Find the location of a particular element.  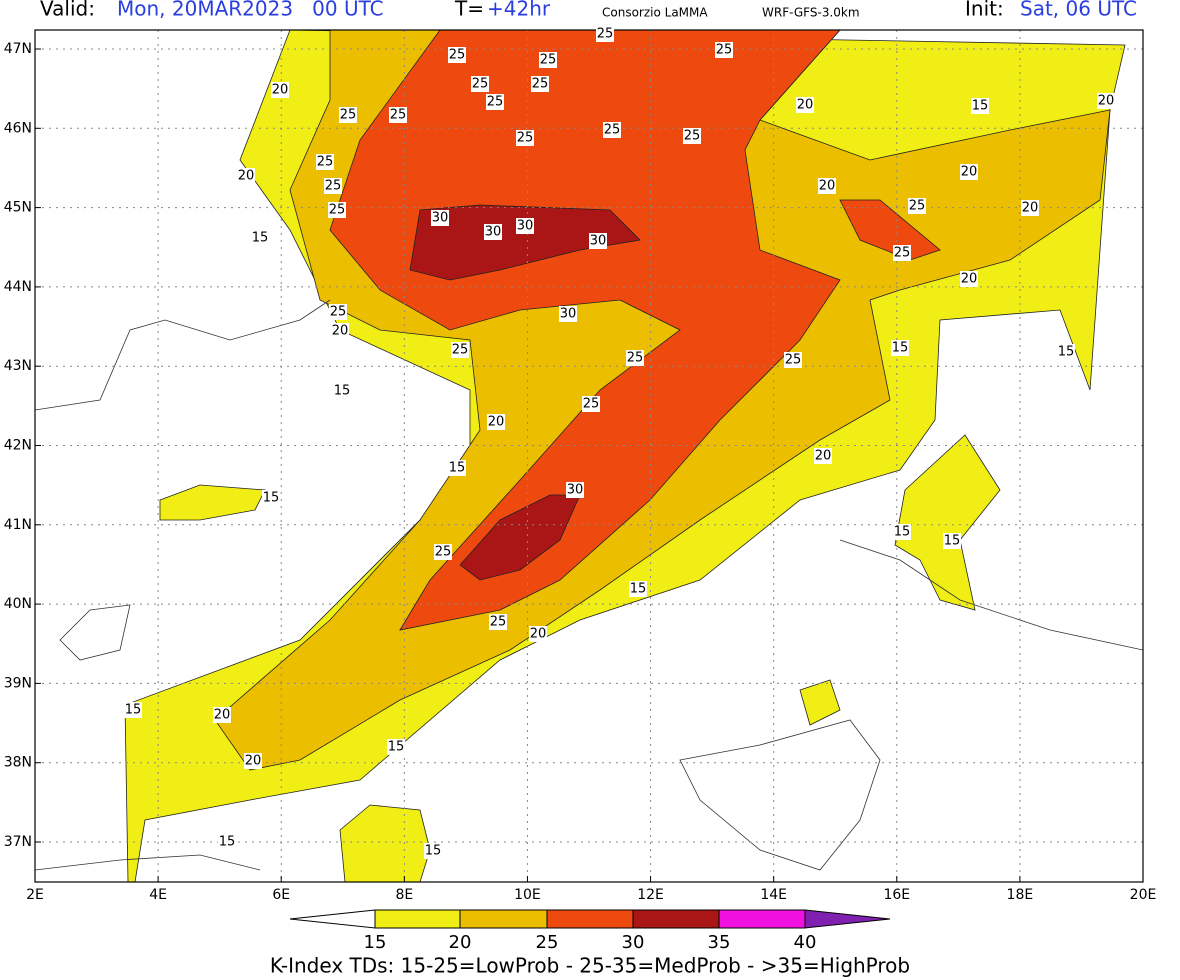

lat-label: 47N is located at coordinates (18, 49).